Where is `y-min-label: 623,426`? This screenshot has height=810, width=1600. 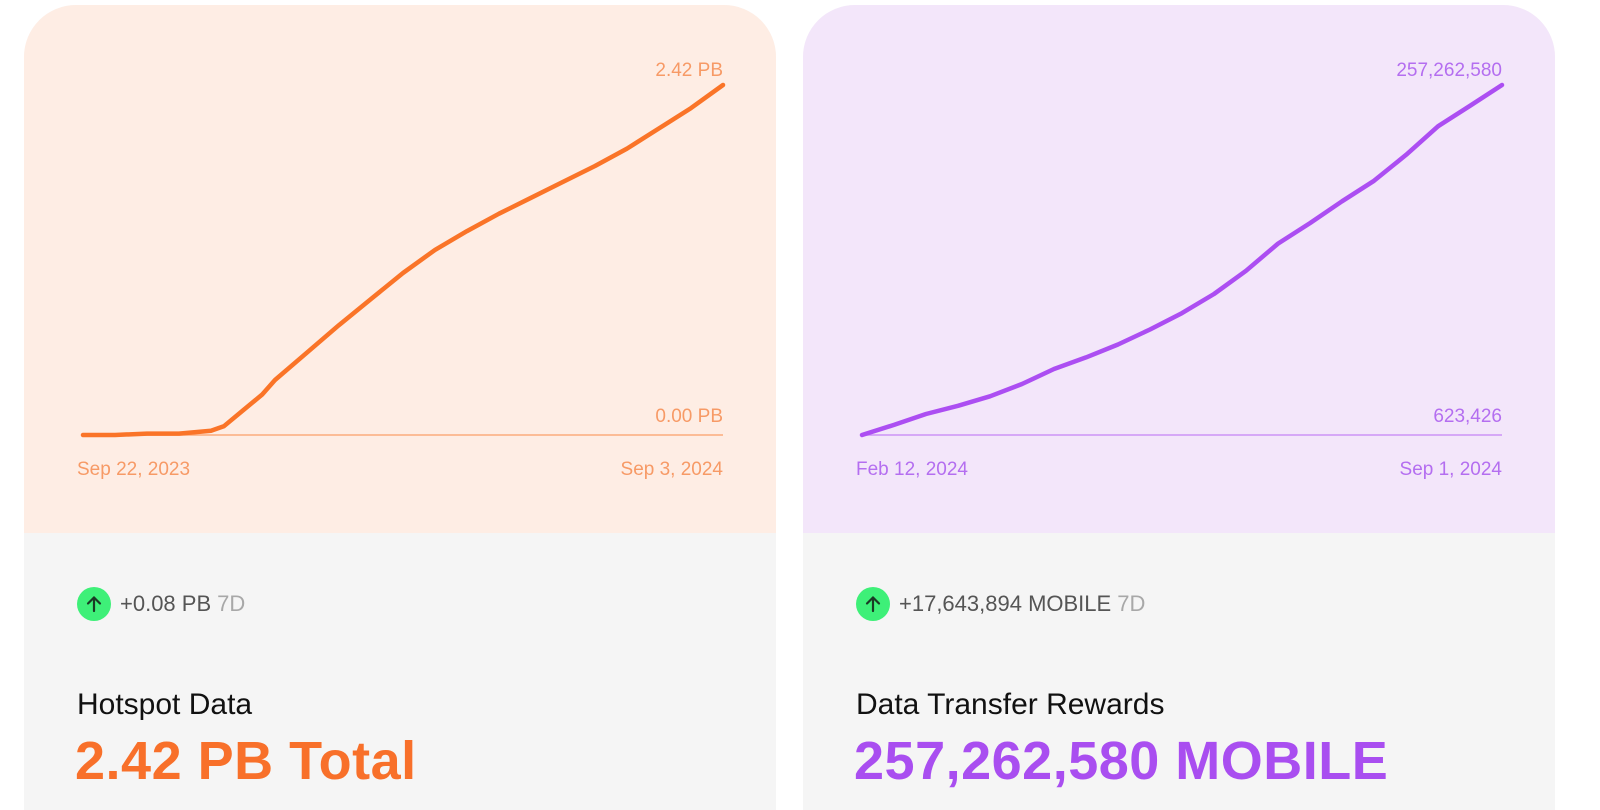
y-min-label: 623,426 is located at coordinates (1467, 416).